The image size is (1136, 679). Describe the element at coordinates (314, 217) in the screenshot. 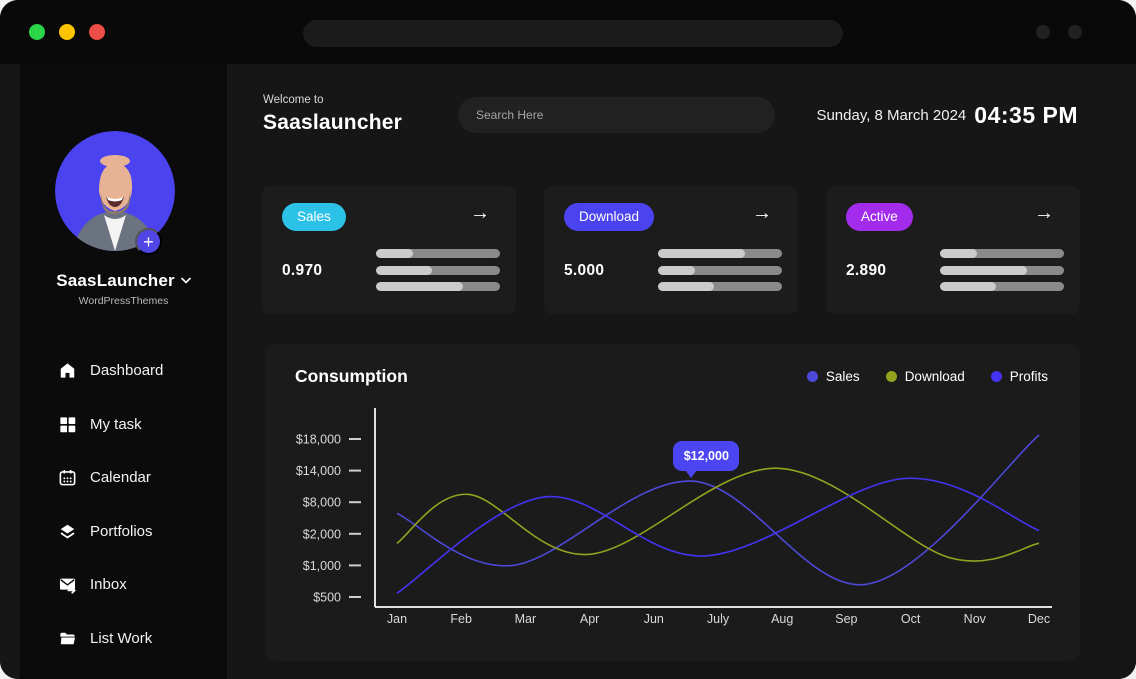

I see `sales-badge: Sales` at that location.